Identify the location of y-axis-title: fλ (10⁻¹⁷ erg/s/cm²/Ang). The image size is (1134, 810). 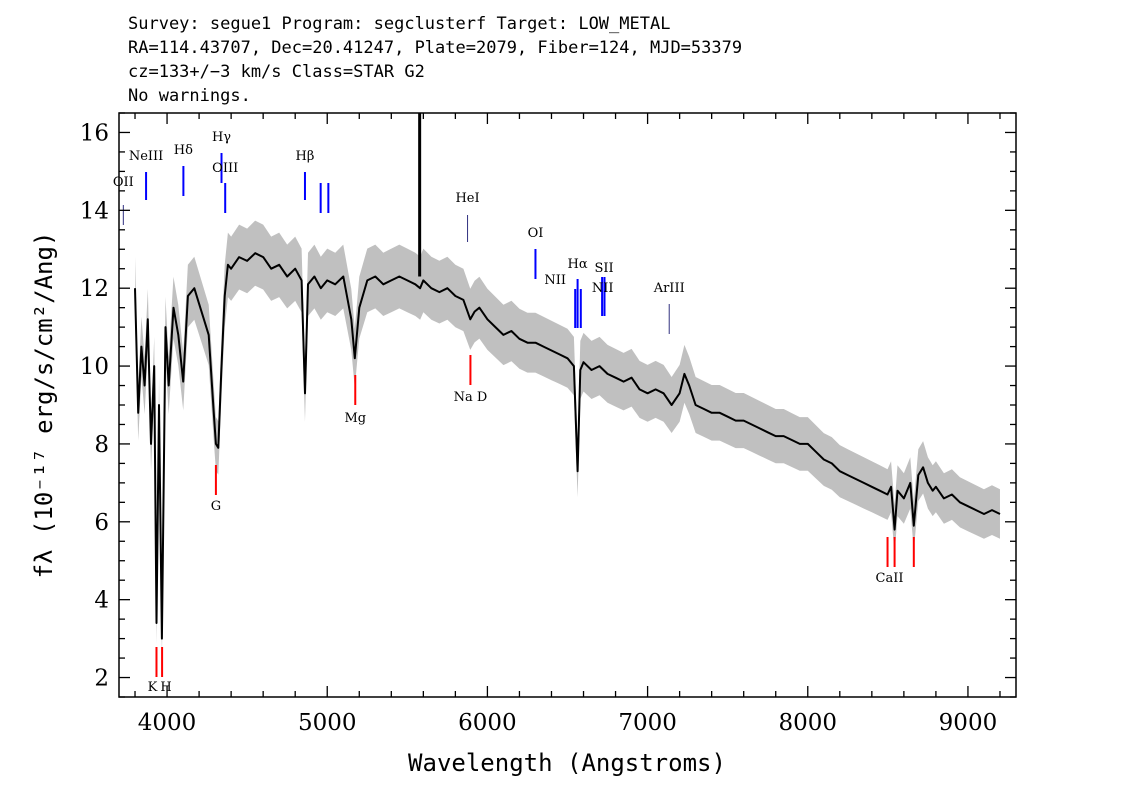
(44, 405).